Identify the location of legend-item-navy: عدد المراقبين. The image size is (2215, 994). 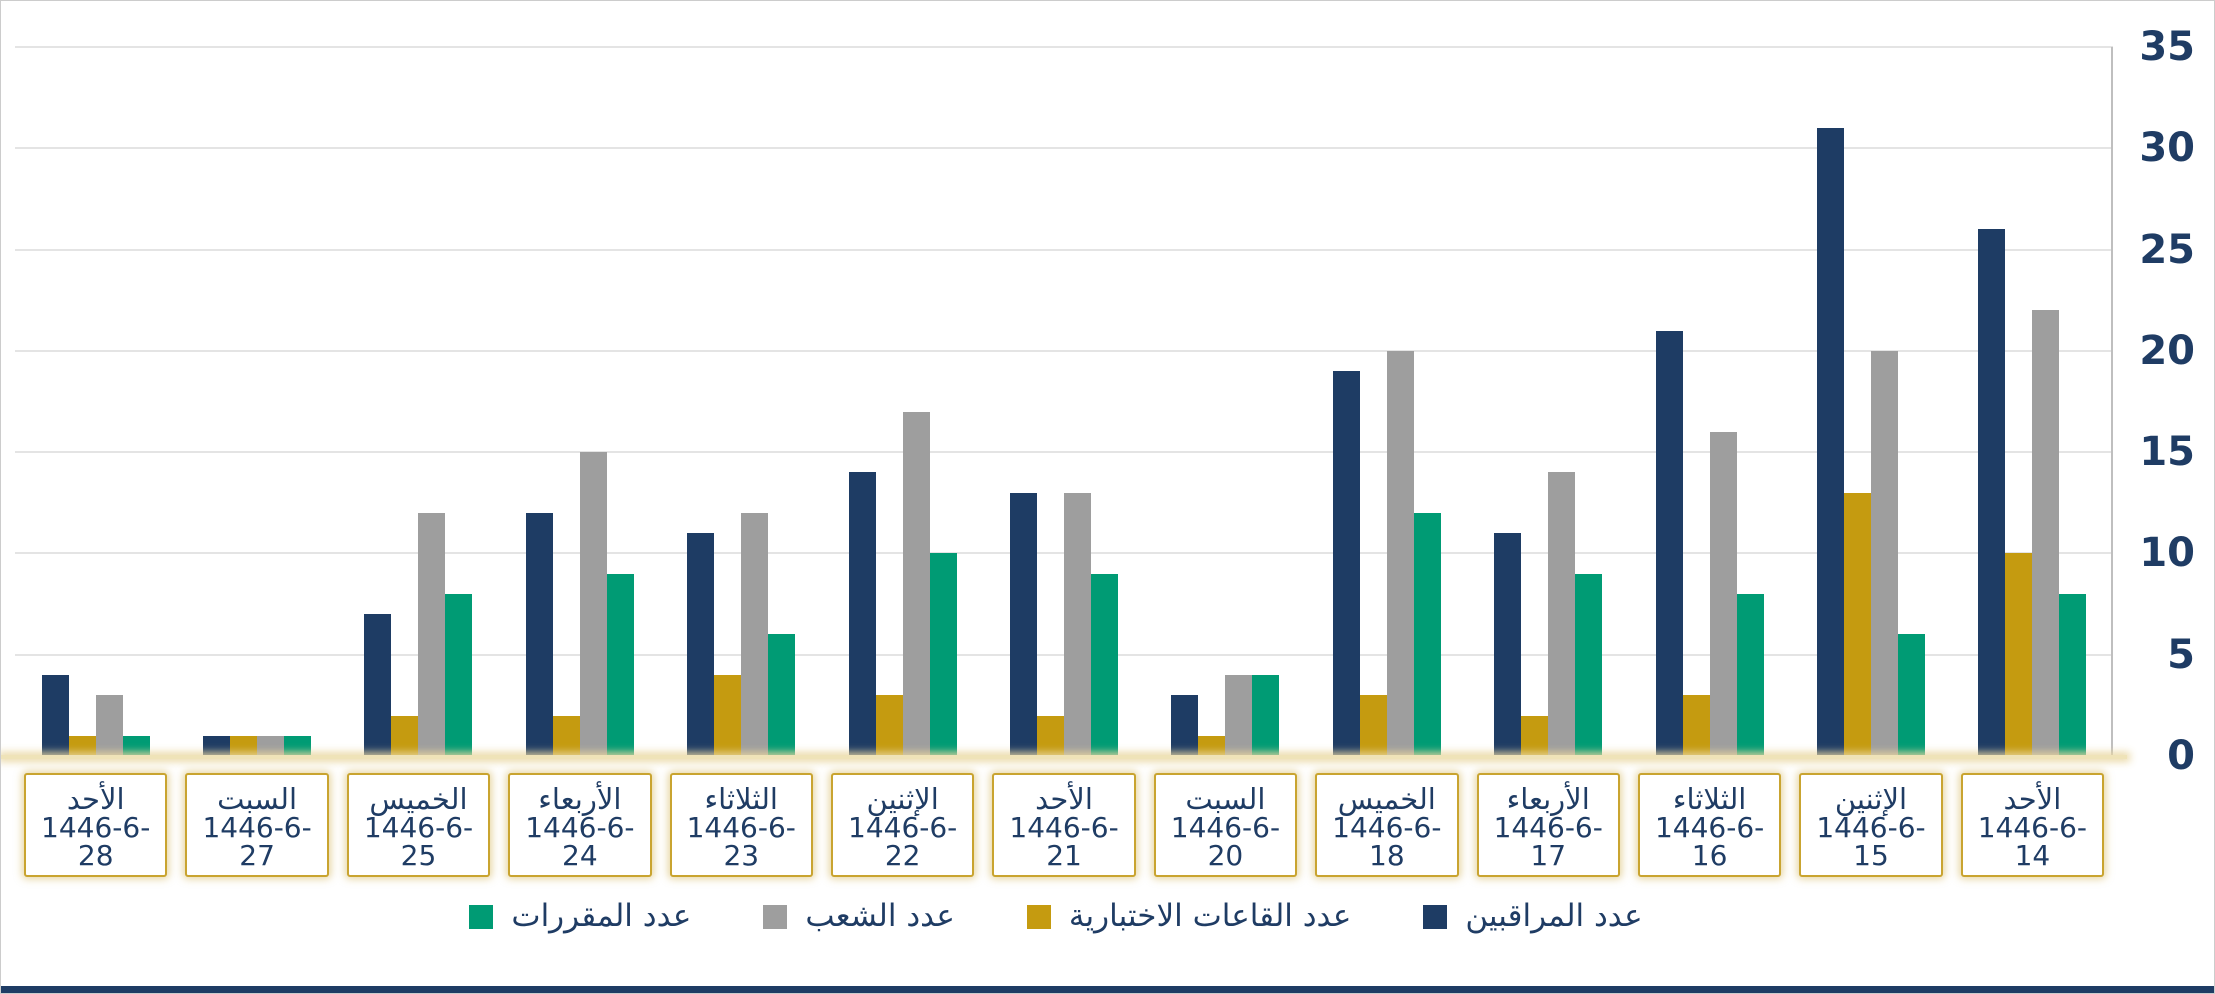
(1533, 916).